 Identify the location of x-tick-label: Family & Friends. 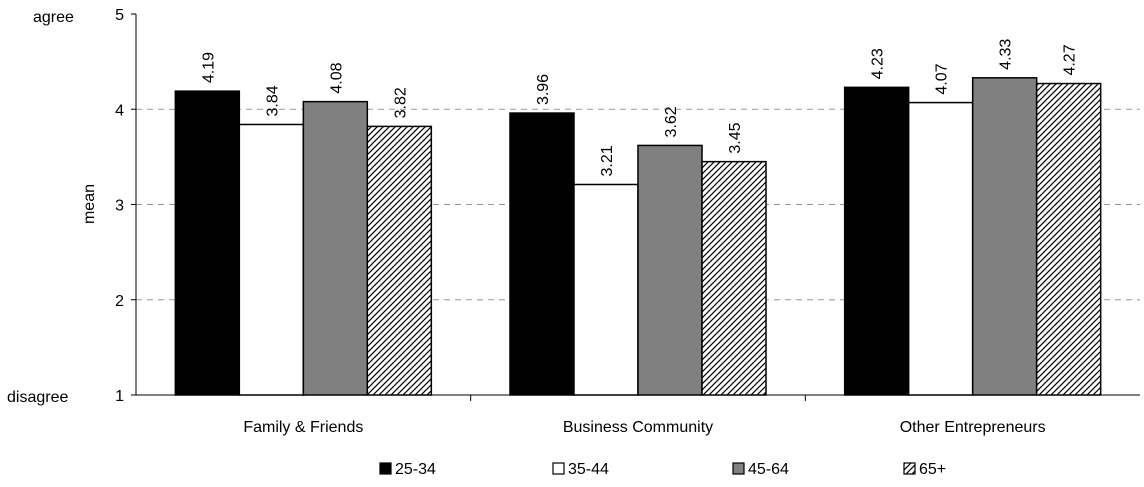
(303, 427).